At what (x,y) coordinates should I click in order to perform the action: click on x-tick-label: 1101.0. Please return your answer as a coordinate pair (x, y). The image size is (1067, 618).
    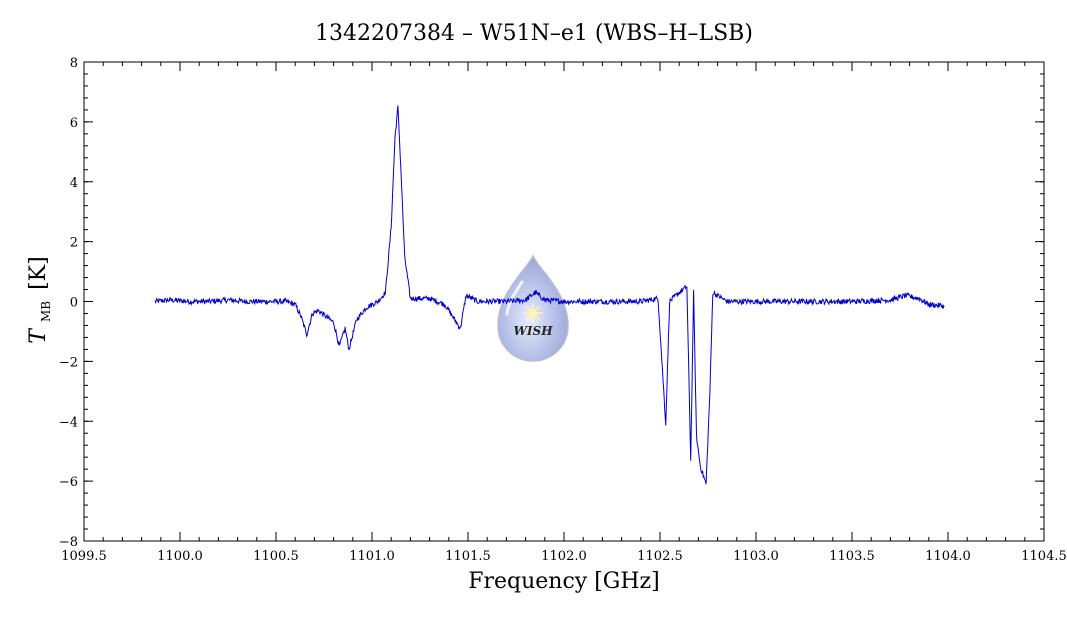
    Looking at the image, I should click on (372, 556).